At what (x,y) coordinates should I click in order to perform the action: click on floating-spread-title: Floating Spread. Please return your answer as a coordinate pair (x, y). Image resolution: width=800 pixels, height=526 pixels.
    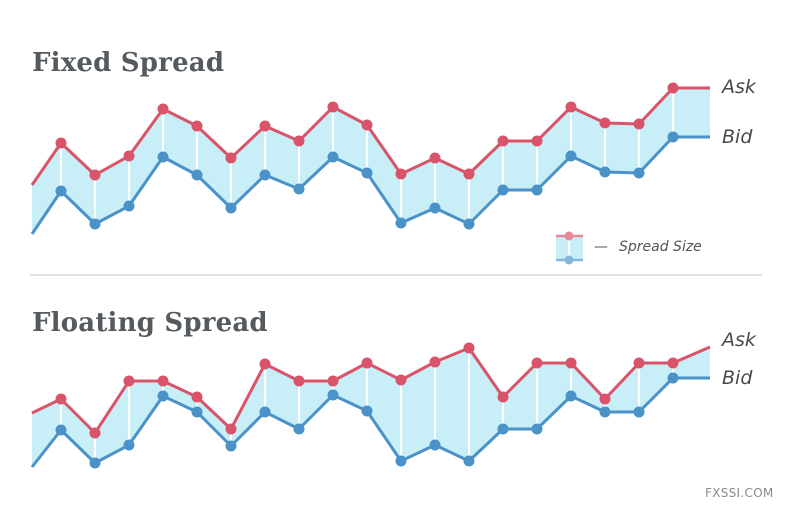
    Looking at the image, I should click on (150, 323).